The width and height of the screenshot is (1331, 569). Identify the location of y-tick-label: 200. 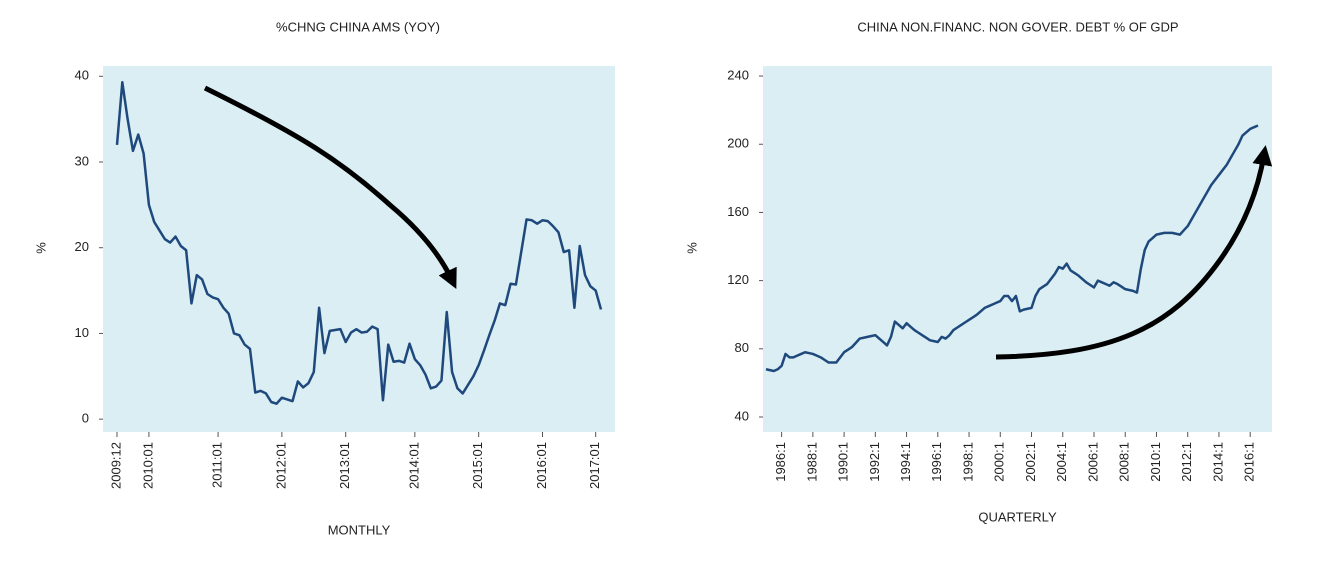
(738, 143).